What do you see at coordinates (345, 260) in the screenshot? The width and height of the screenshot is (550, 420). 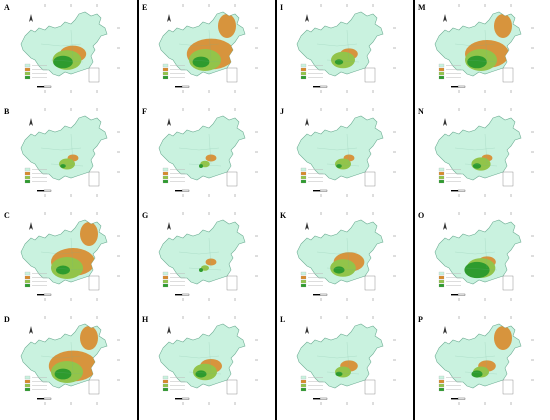 I see `map-panel: K` at bounding box center [345, 260].